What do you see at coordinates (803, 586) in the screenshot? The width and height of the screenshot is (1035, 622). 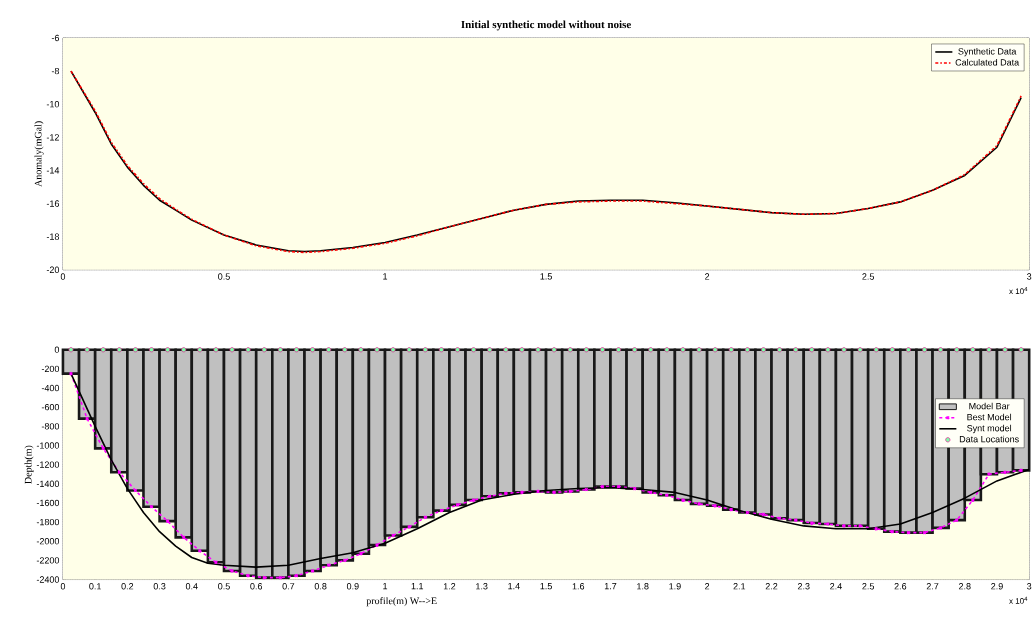 I see `x-tick-label: 2.3` at bounding box center [803, 586].